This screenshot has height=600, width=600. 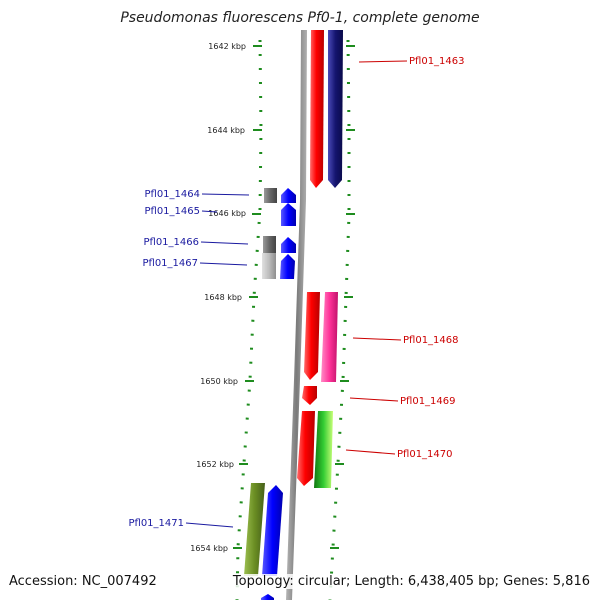 What do you see at coordinates (335, 109) in the screenshot?
I see `gene-pfl01-1463-navy` at bounding box center [335, 109].